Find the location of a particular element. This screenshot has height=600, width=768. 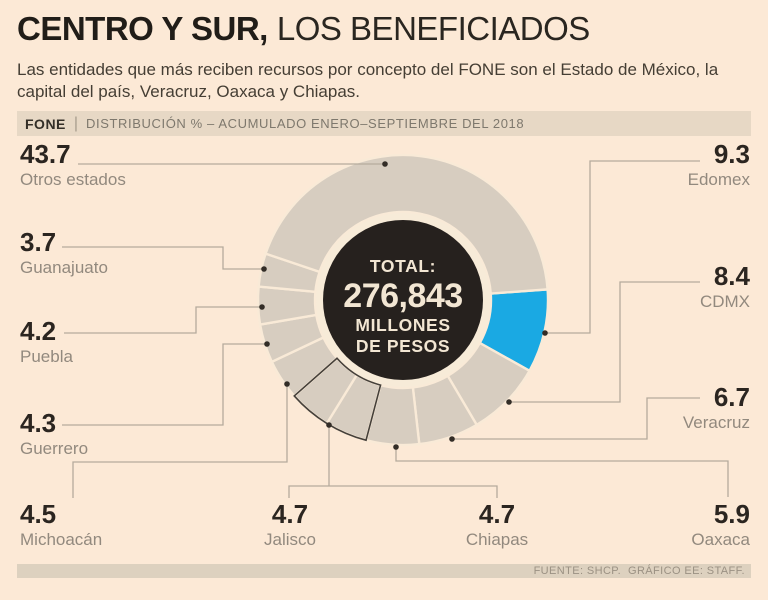

callout-guerrero: 4.3 Guerrero is located at coordinates (54, 433).